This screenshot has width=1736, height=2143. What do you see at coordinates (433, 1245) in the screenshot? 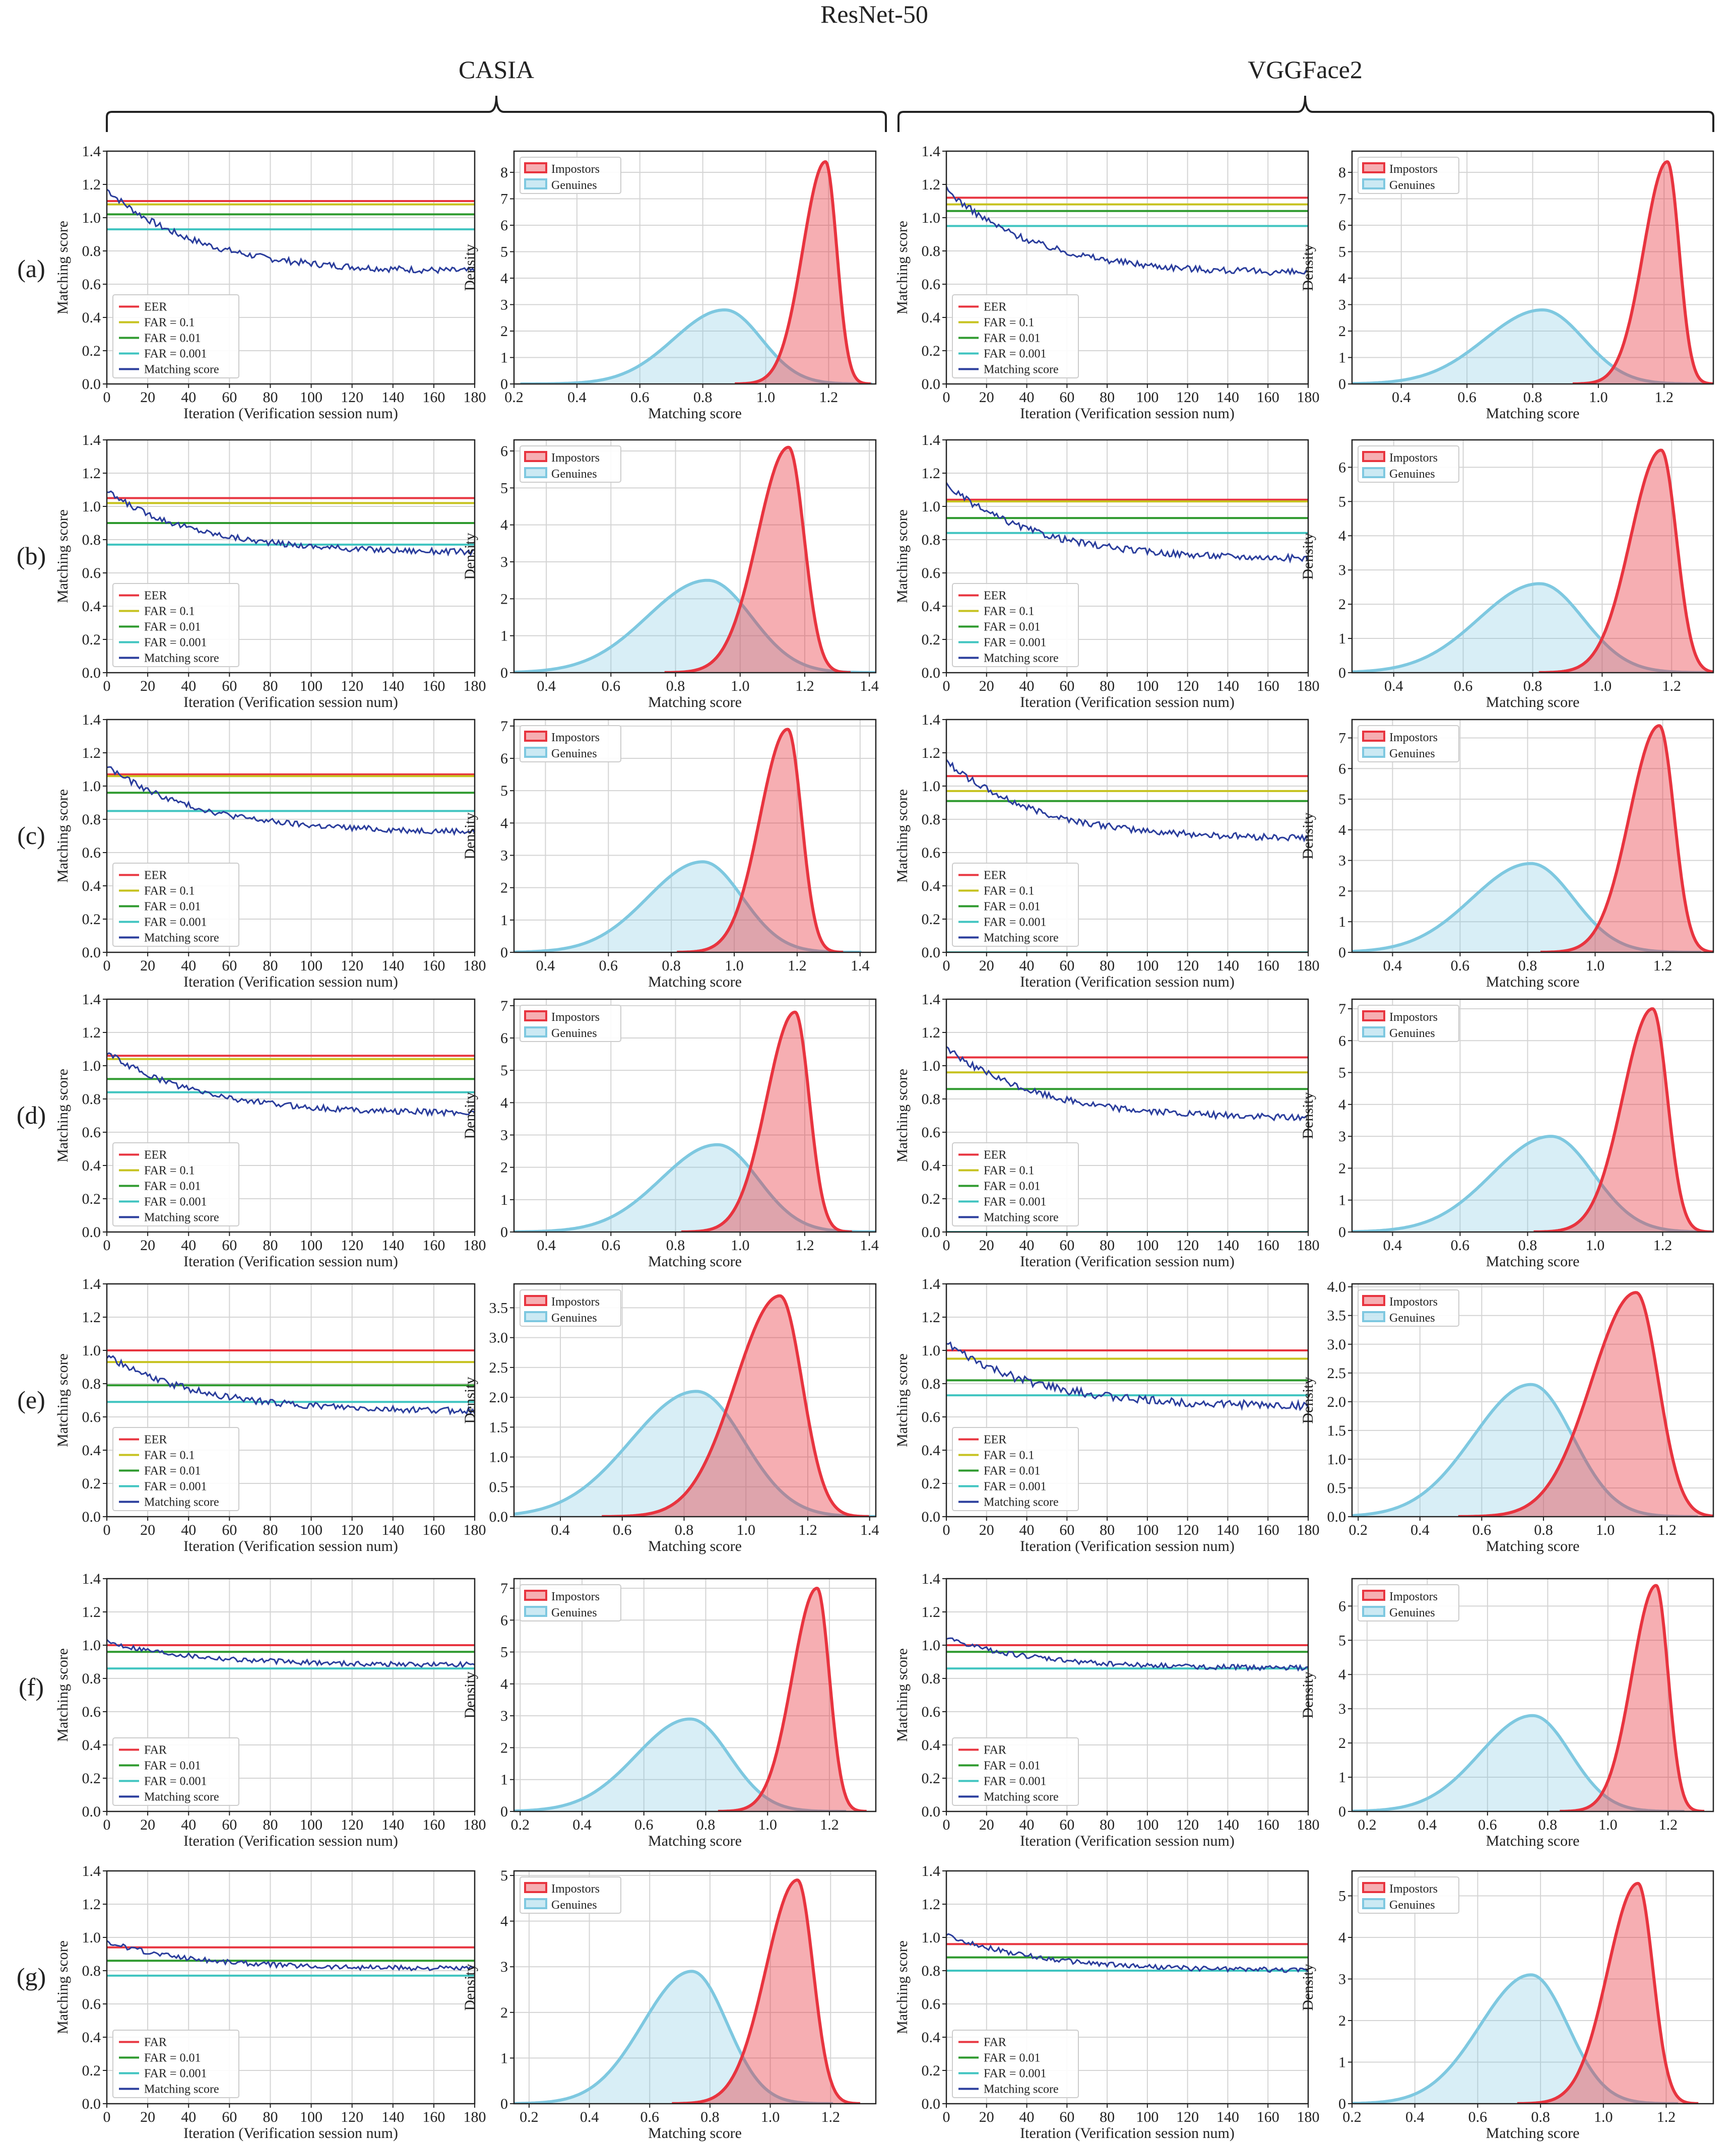
I see `x-tick-label: 160` at bounding box center [433, 1245].